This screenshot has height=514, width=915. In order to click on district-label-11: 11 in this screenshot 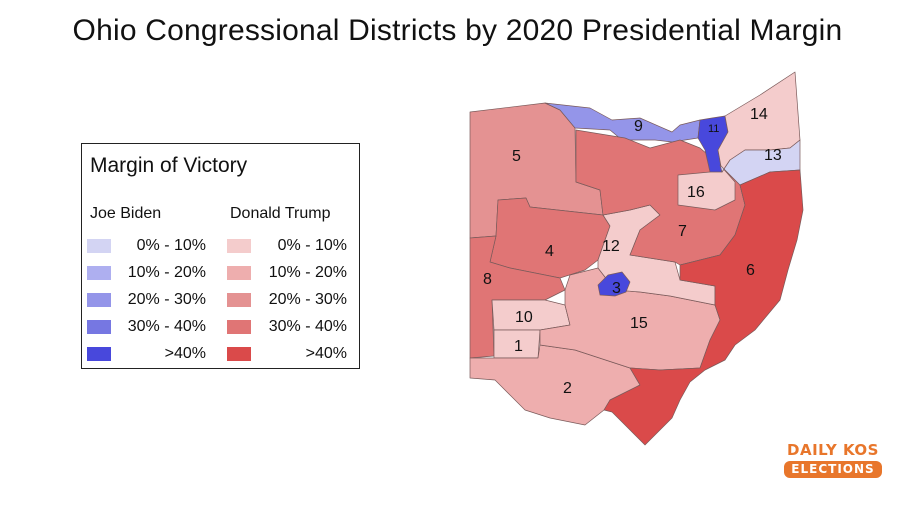, I will do `click(713, 129)`.